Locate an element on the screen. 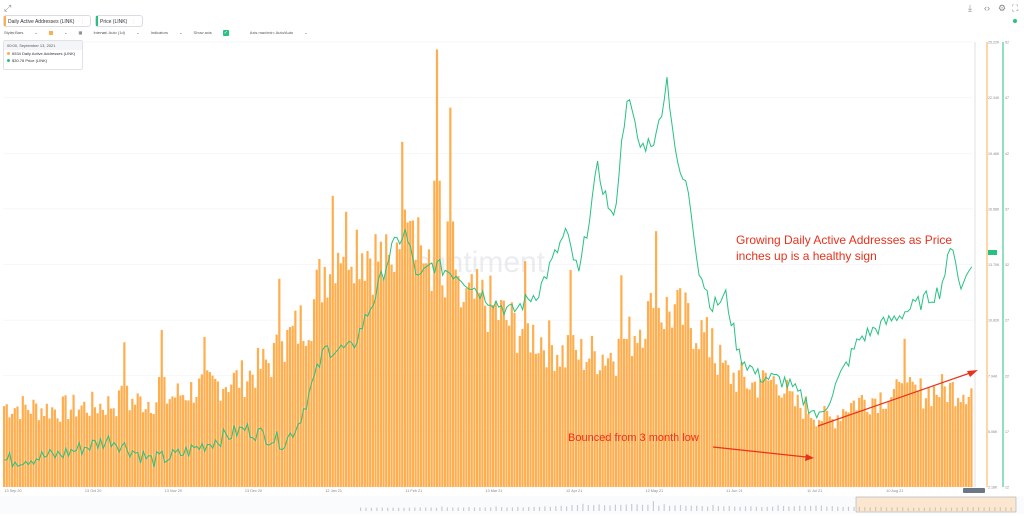  download-icon: ⤓ is located at coordinates (970, 8).